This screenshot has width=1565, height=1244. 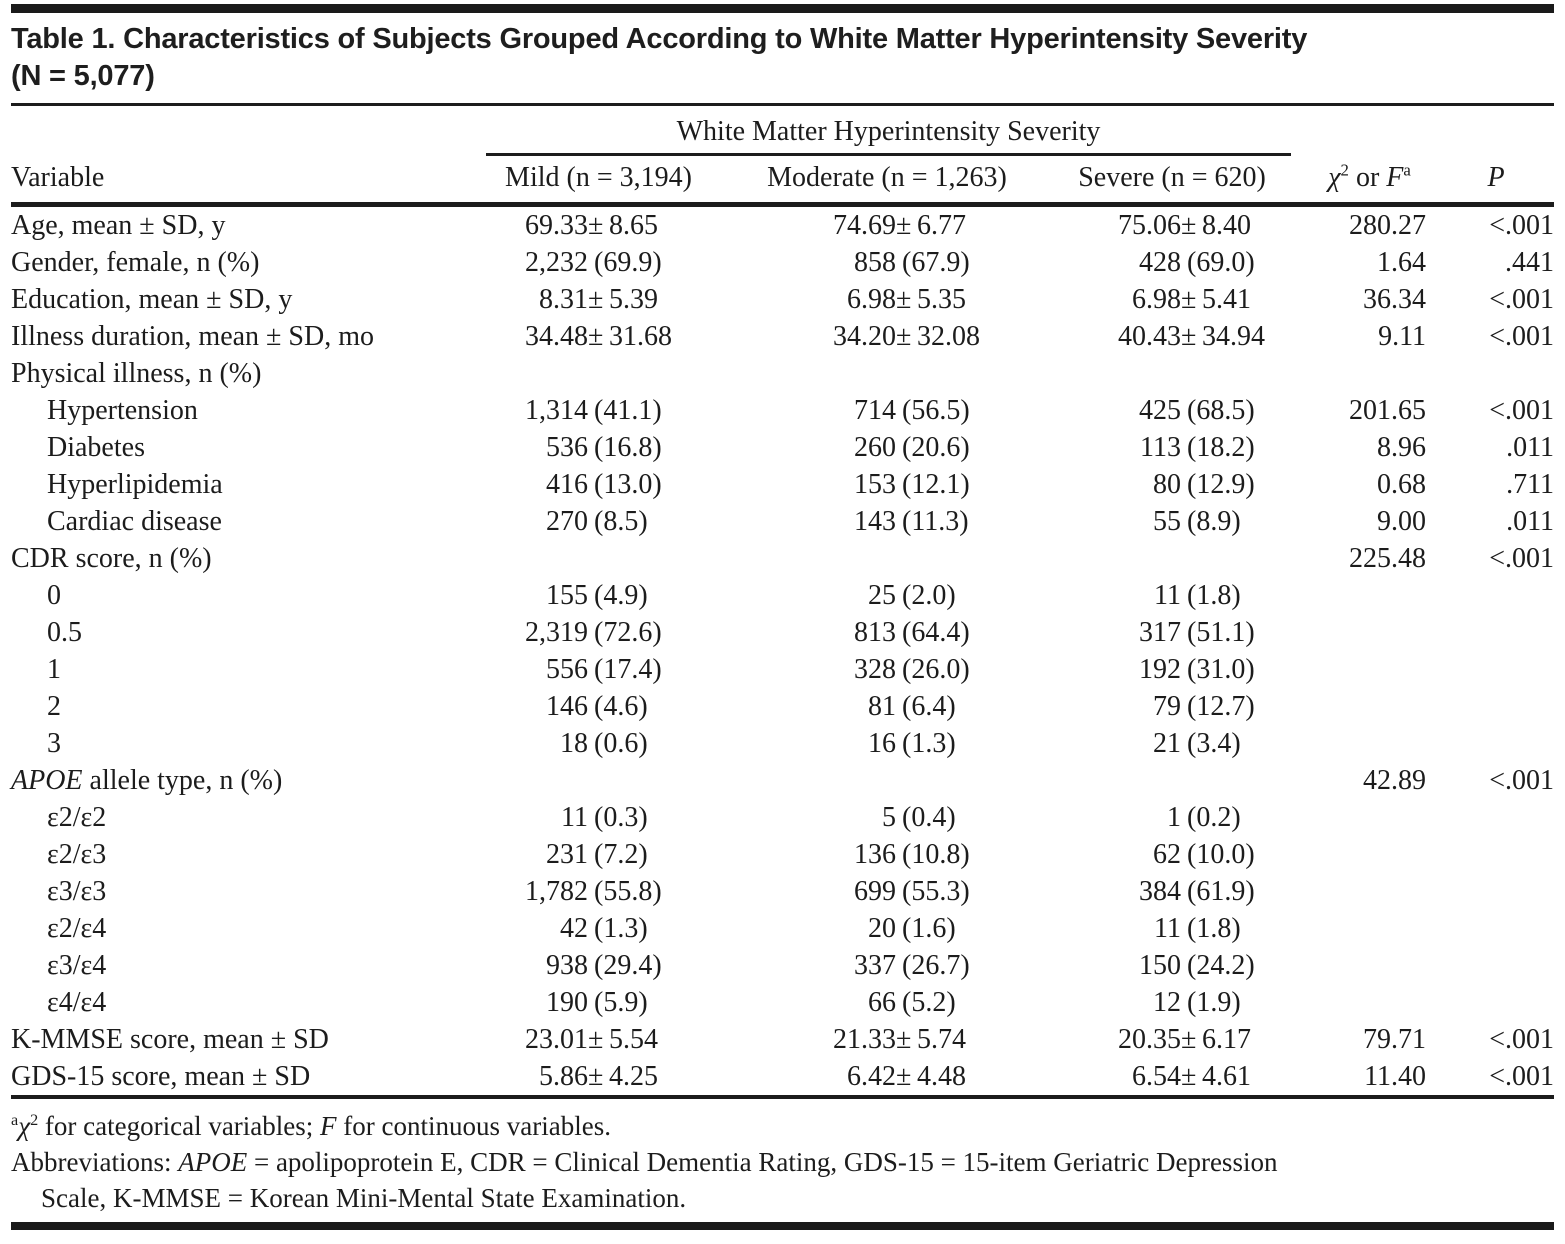 What do you see at coordinates (152, 299) in the screenshot?
I see `row-label: Education, mean ± SD, y` at bounding box center [152, 299].